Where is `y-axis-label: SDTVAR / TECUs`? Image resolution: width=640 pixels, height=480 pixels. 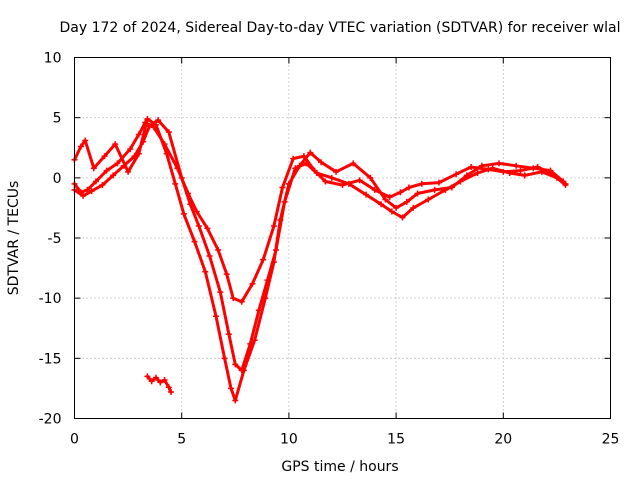
y-axis-label: SDTVAR / TECUs is located at coordinates (14, 238).